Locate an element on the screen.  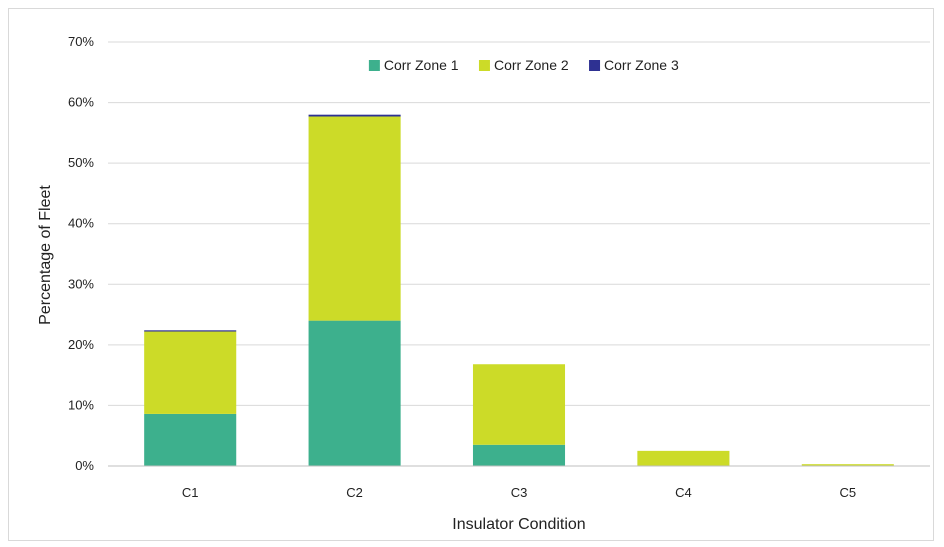
y-tick-label: 40% is located at coordinates (81, 223).